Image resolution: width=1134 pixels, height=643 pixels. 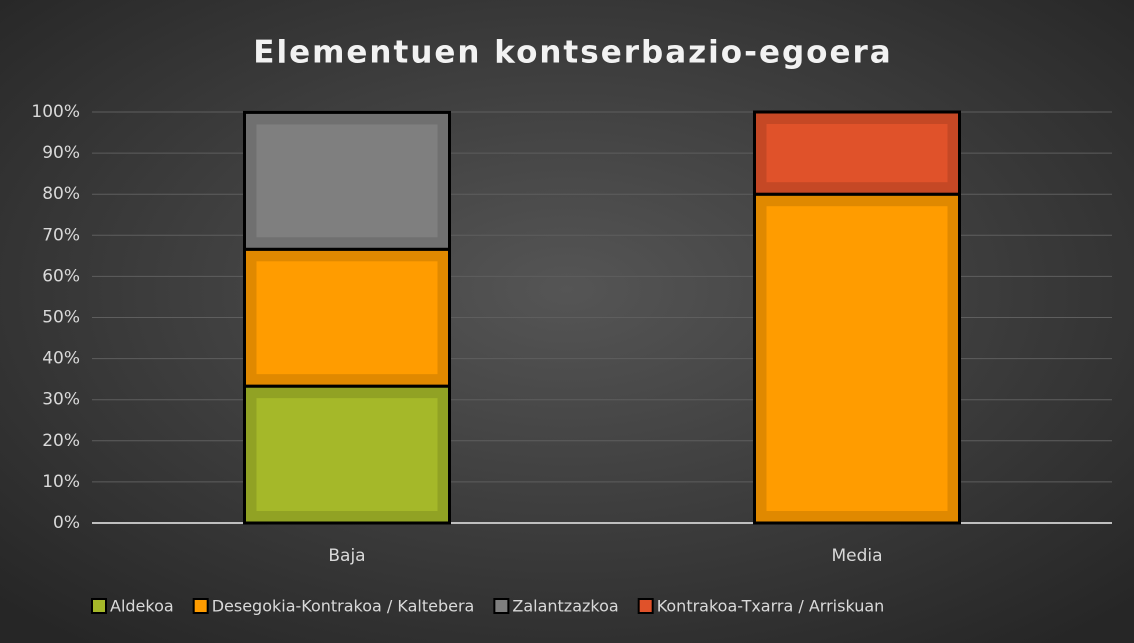 What do you see at coordinates (66, 523) in the screenshot?
I see `y-tick-label: 0%` at bounding box center [66, 523].